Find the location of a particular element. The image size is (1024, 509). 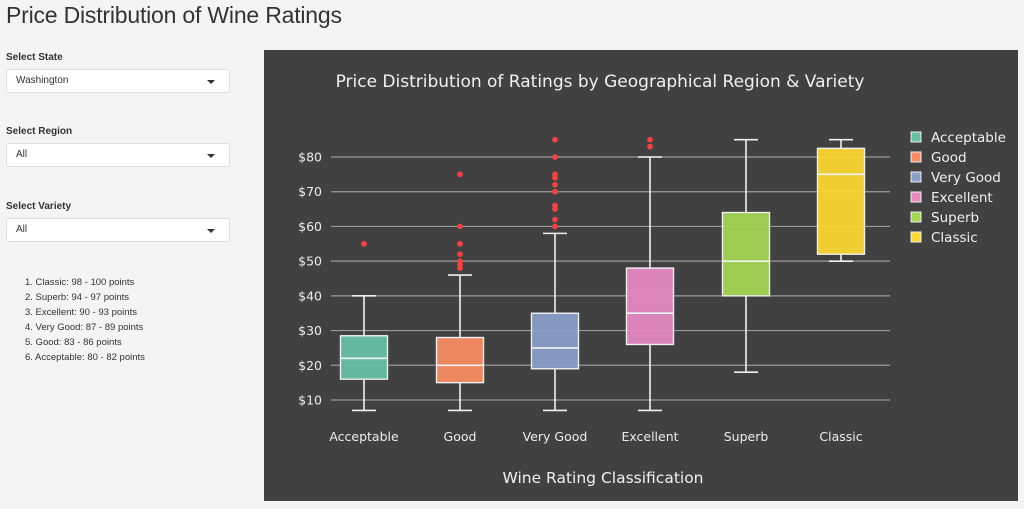

legend-item: Superb is located at coordinates (944, 218).